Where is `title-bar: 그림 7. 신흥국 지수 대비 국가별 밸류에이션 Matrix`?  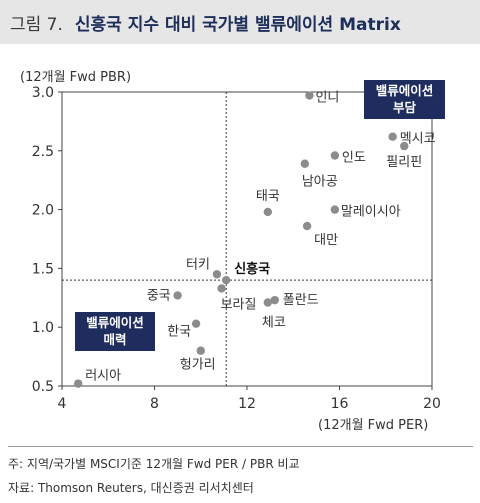
title-bar: 그림 7. 신흥국 지수 대비 국가별 밸류에이션 Matrix is located at coordinates (240, 22).